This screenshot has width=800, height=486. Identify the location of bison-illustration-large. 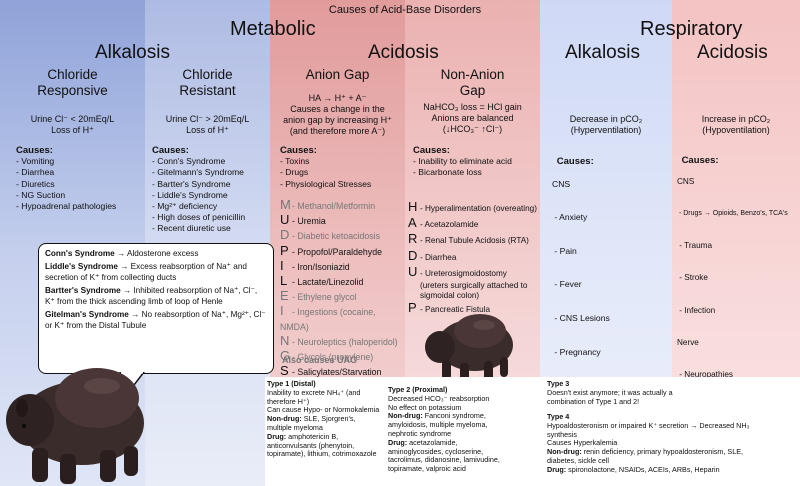
(75, 426).